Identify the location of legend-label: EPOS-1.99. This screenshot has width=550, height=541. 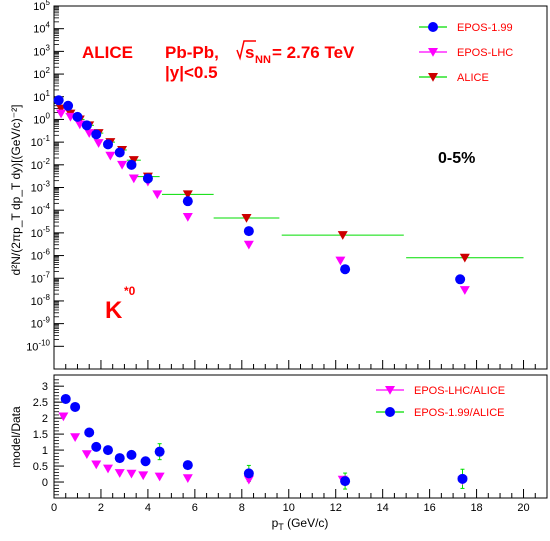
(485, 28).